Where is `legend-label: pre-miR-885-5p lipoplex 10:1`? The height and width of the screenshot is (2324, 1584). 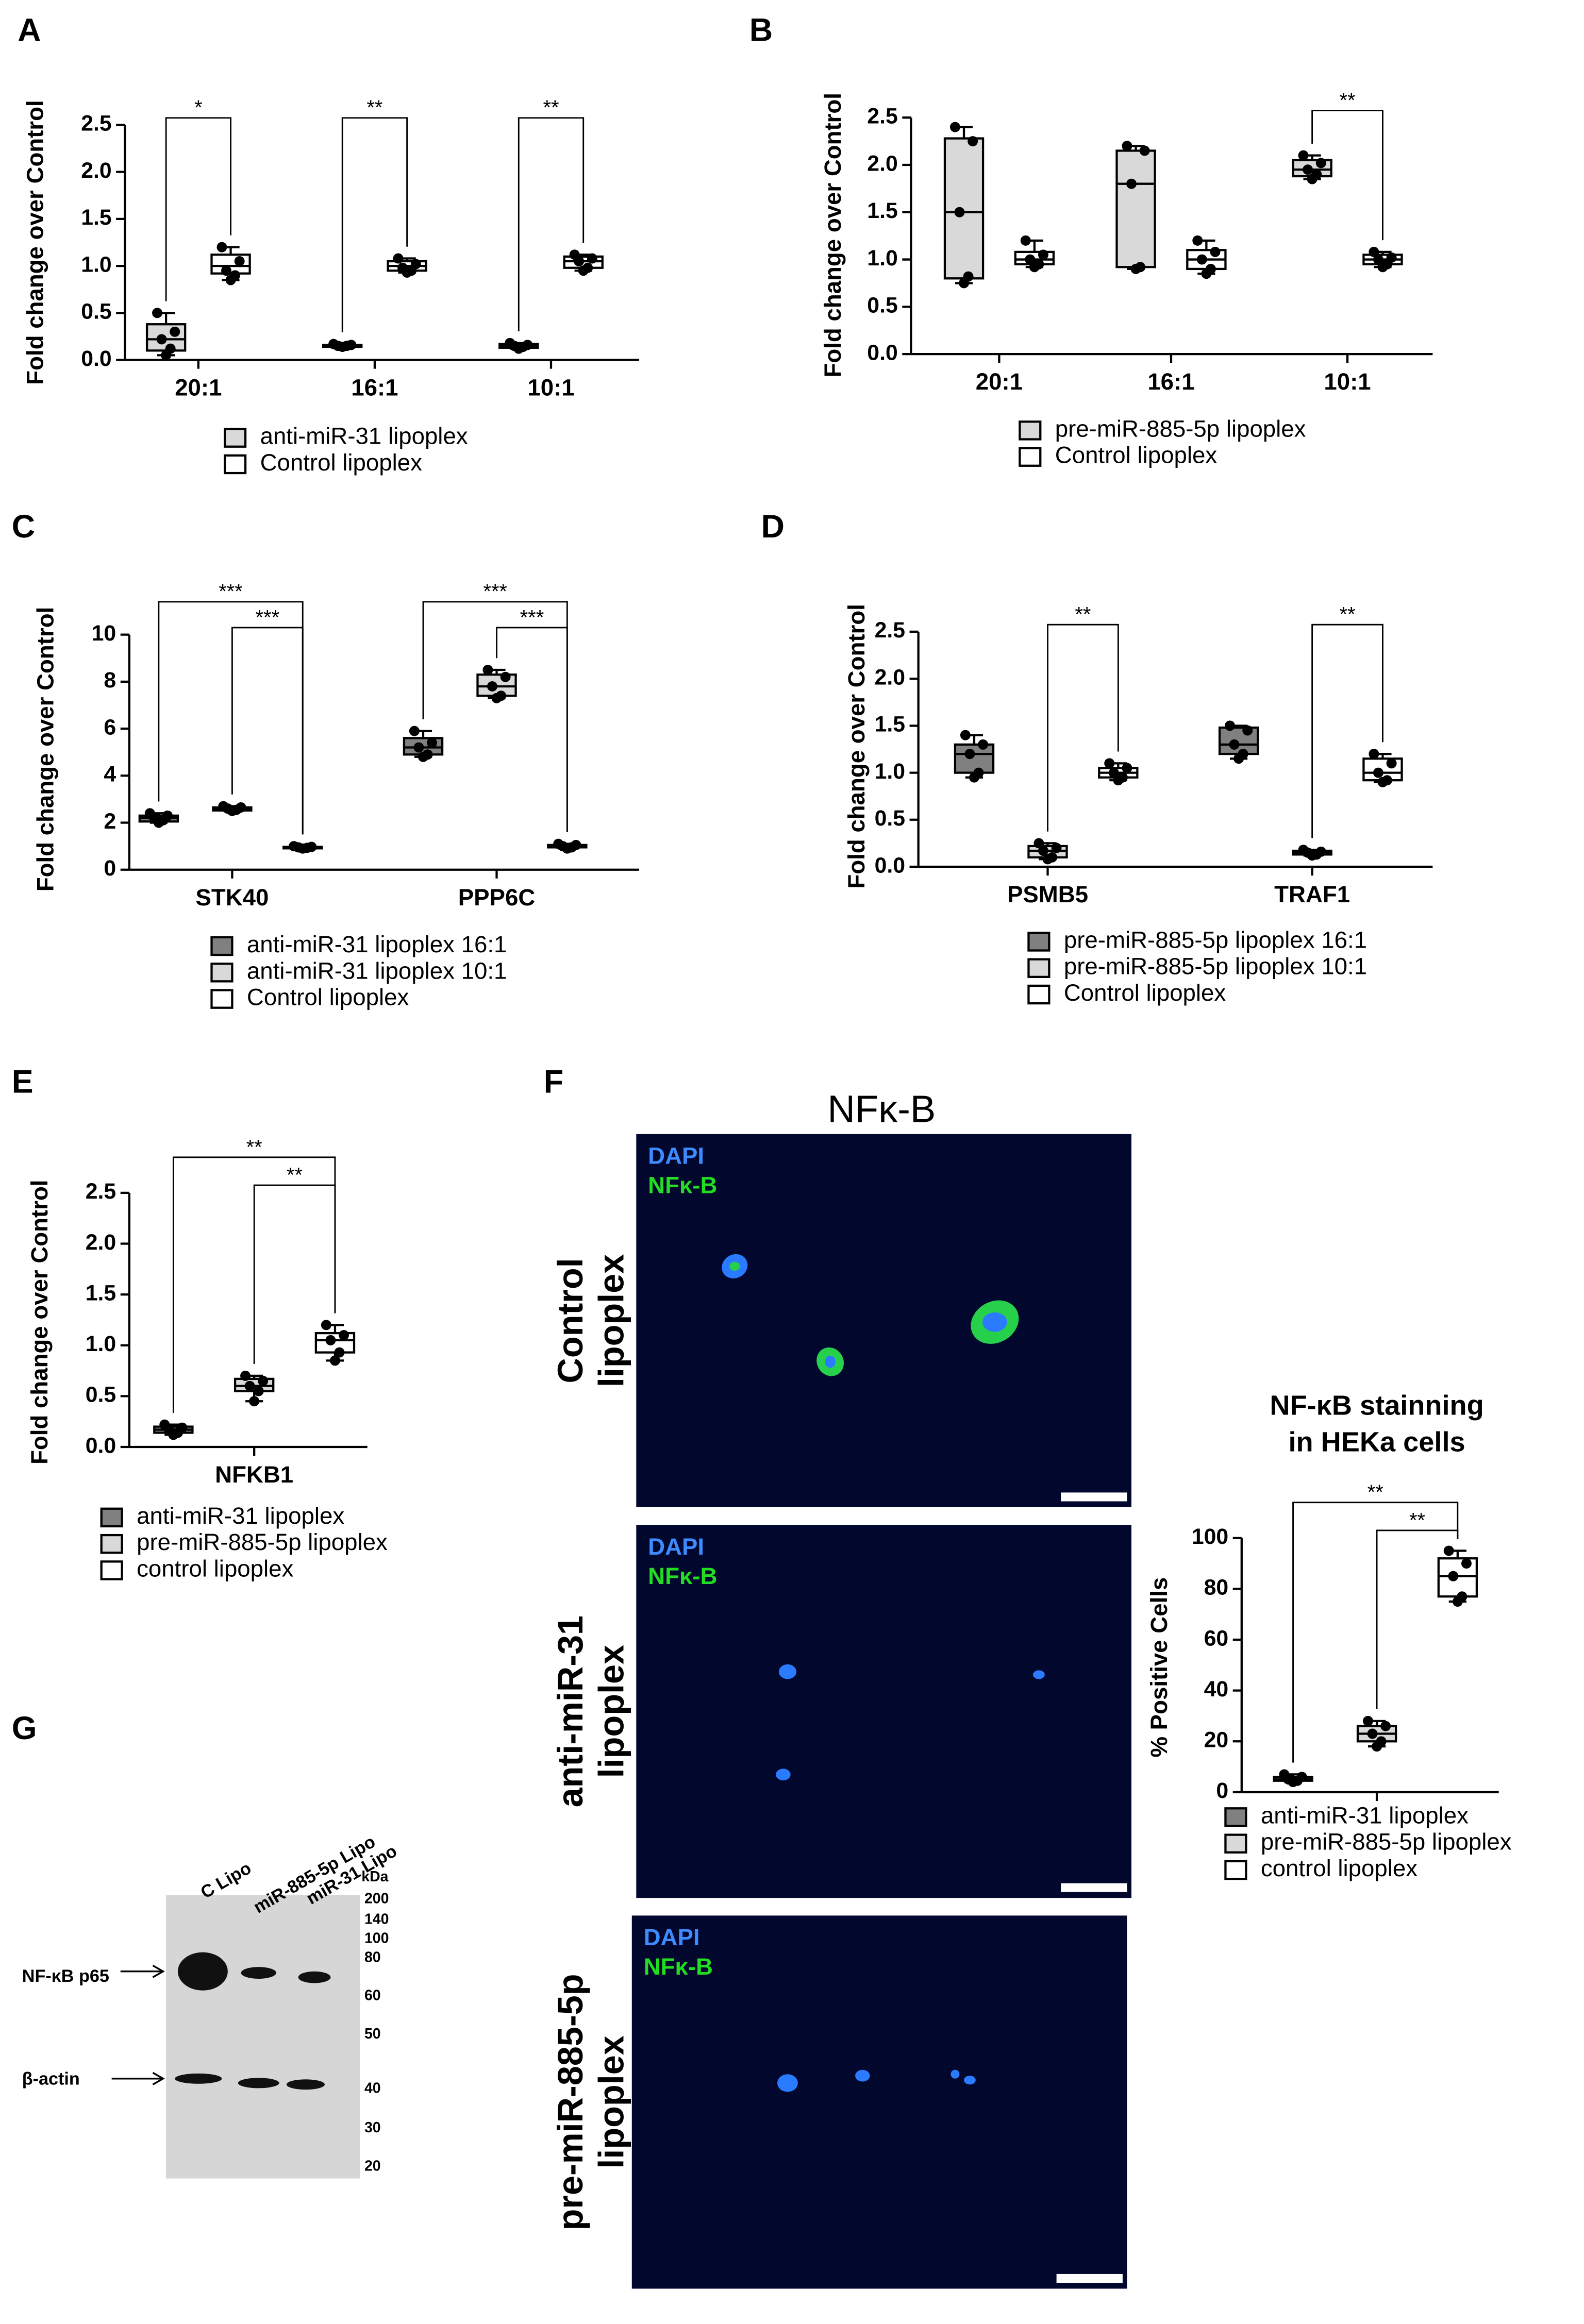
legend-label: pre-miR-885-5p lipoplex 10:1 is located at coordinates (1215, 966).